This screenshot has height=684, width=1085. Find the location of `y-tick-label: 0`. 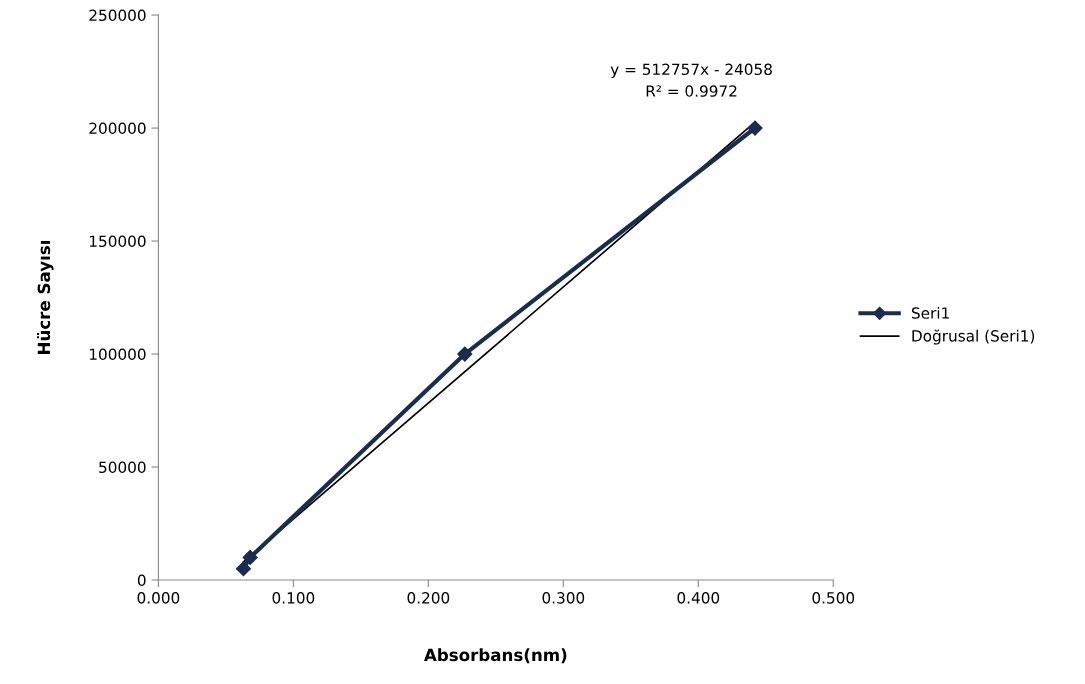

y-tick-label: 0 is located at coordinates (141, 580).